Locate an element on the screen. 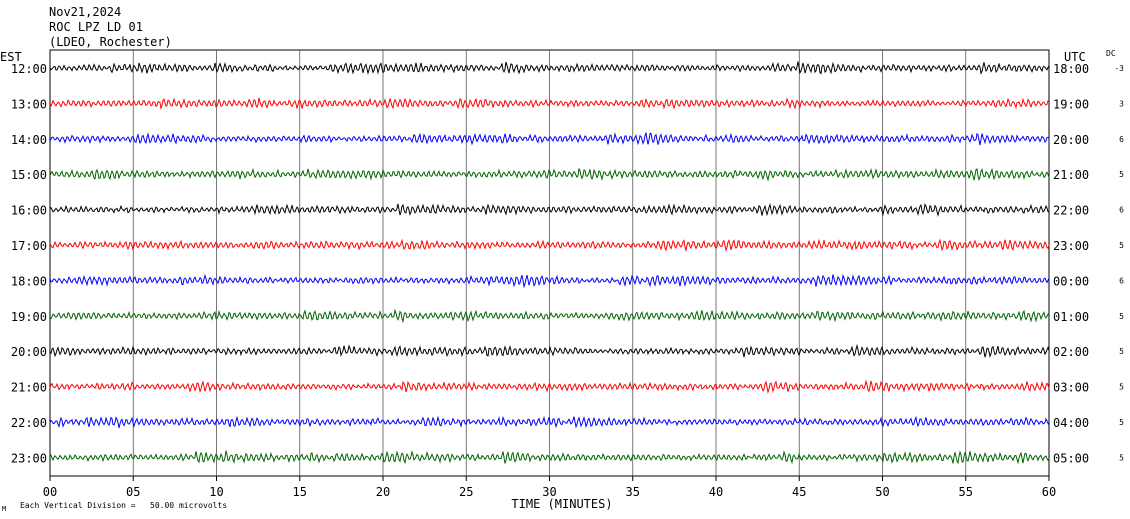  x-tick-label: 60 is located at coordinates (1049, 492).